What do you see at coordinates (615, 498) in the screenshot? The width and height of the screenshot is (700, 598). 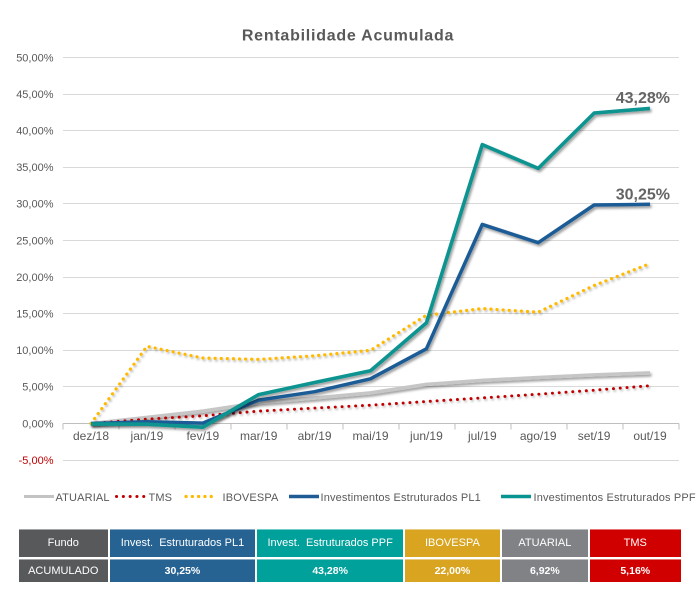 I see `svg-text: Investimentos Estruturados PPF` at bounding box center [615, 498].